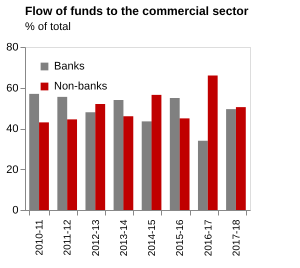 This screenshot has width=300, height=268. Describe the element at coordinates (180, 237) in the screenshot. I see `x-tick-label: 2015-16` at that location.